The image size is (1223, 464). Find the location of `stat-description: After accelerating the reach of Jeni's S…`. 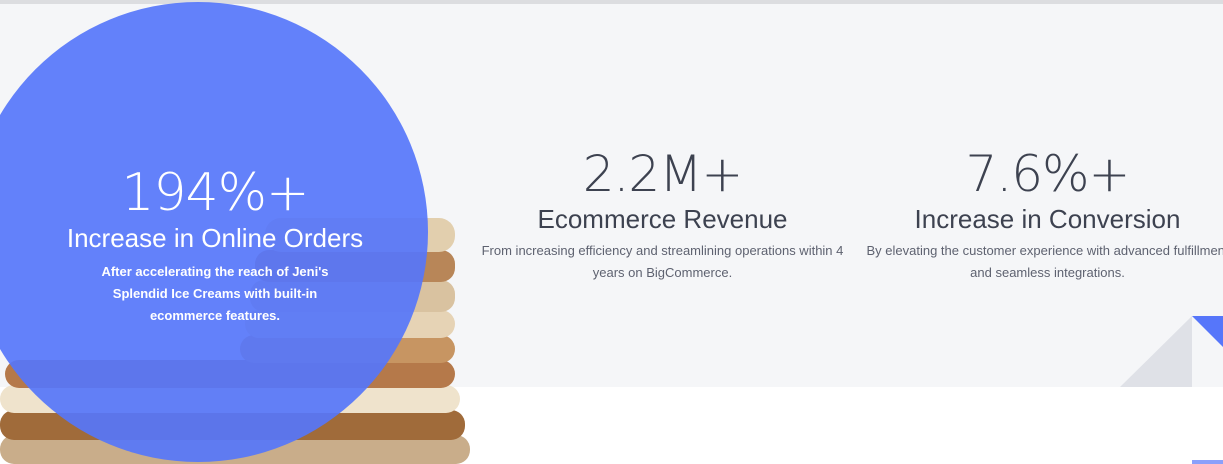

stat-description: After accelerating the reach of Jeni's S… is located at coordinates (215, 293).